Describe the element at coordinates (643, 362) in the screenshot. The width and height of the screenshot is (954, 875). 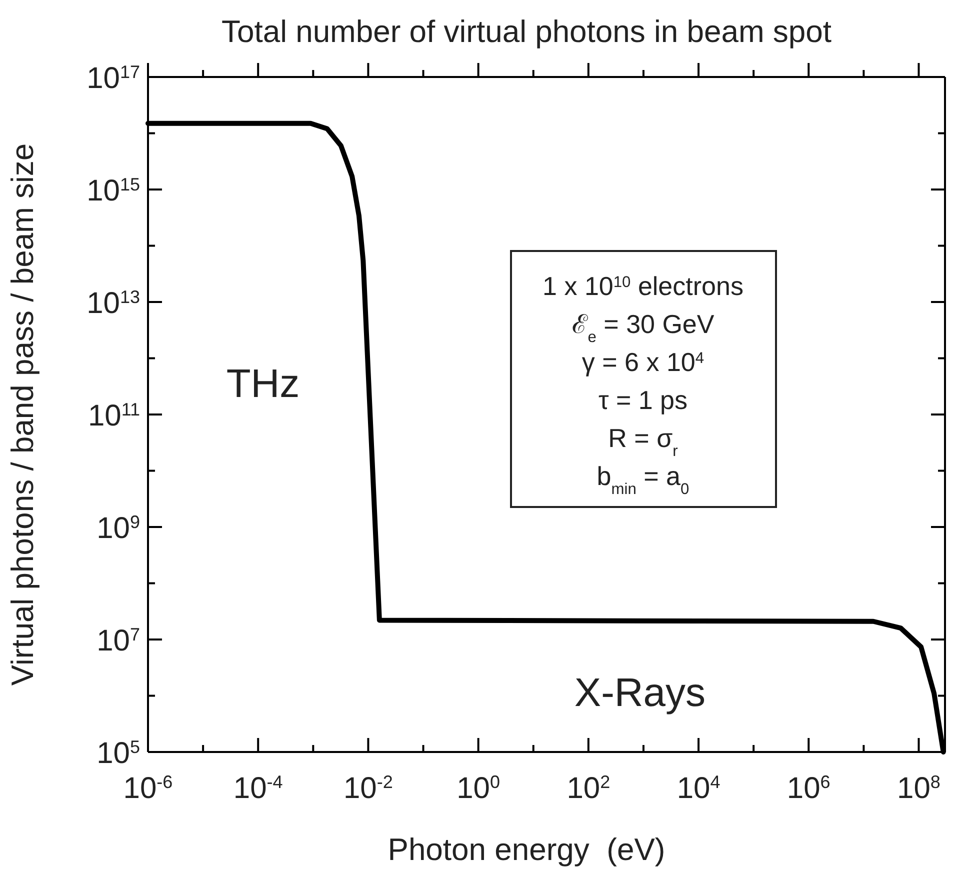
I see `annotation: γ = 6 x 10$^{4}$` at that location.